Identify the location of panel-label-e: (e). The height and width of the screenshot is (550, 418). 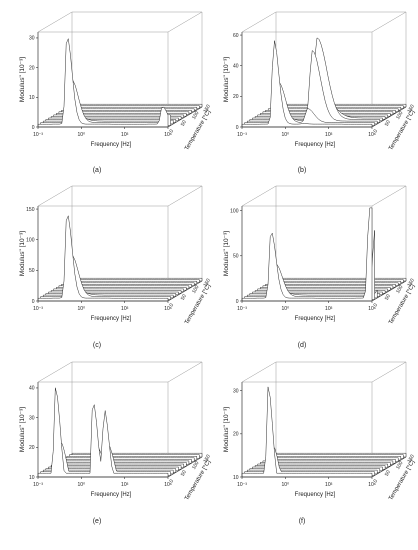
(97, 521).